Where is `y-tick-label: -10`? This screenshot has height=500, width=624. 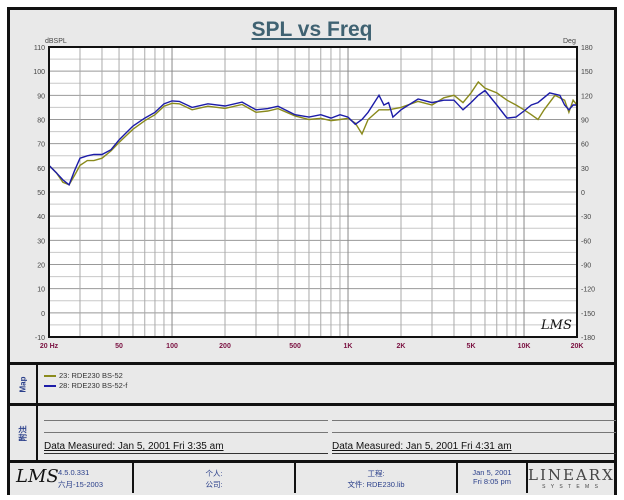 y-tick-label: -10 is located at coordinates (40, 338).